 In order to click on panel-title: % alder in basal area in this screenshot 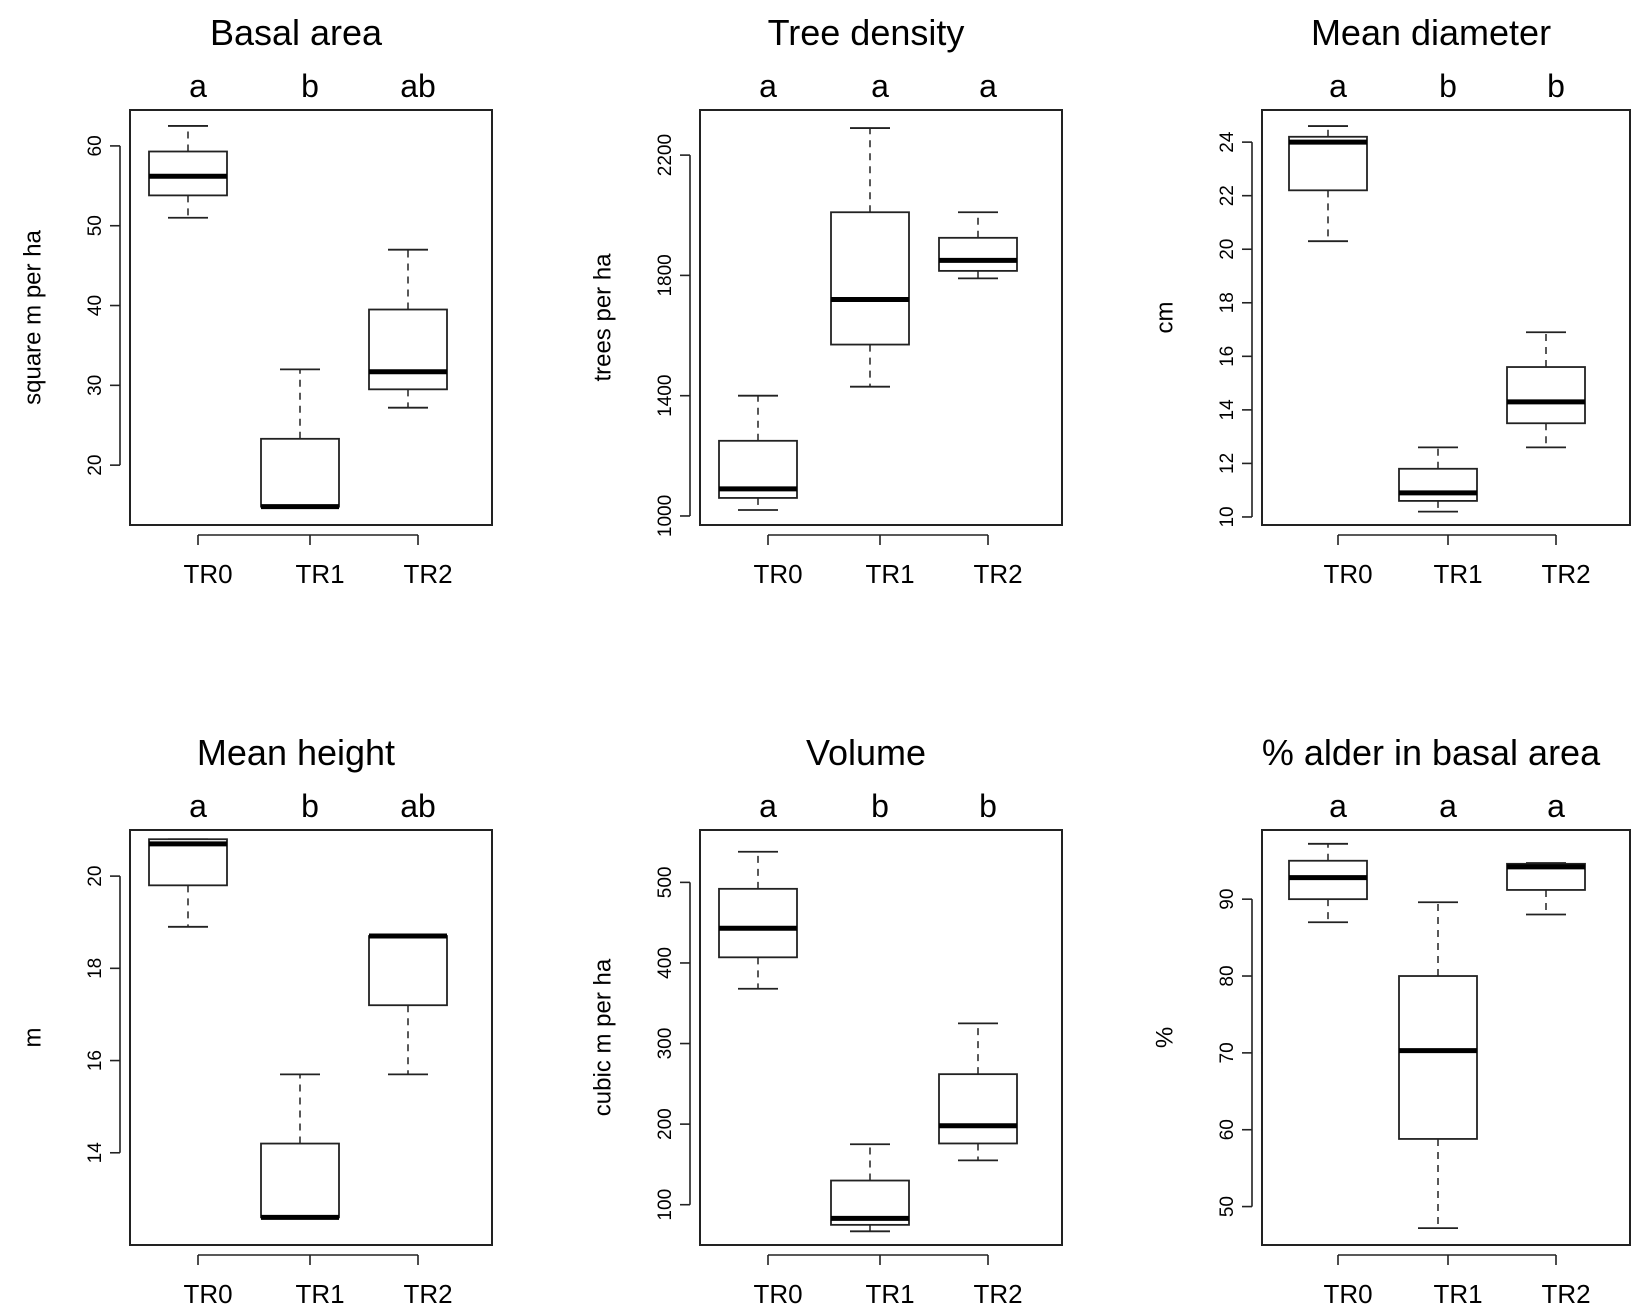, I will do `click(1431, 752)`.